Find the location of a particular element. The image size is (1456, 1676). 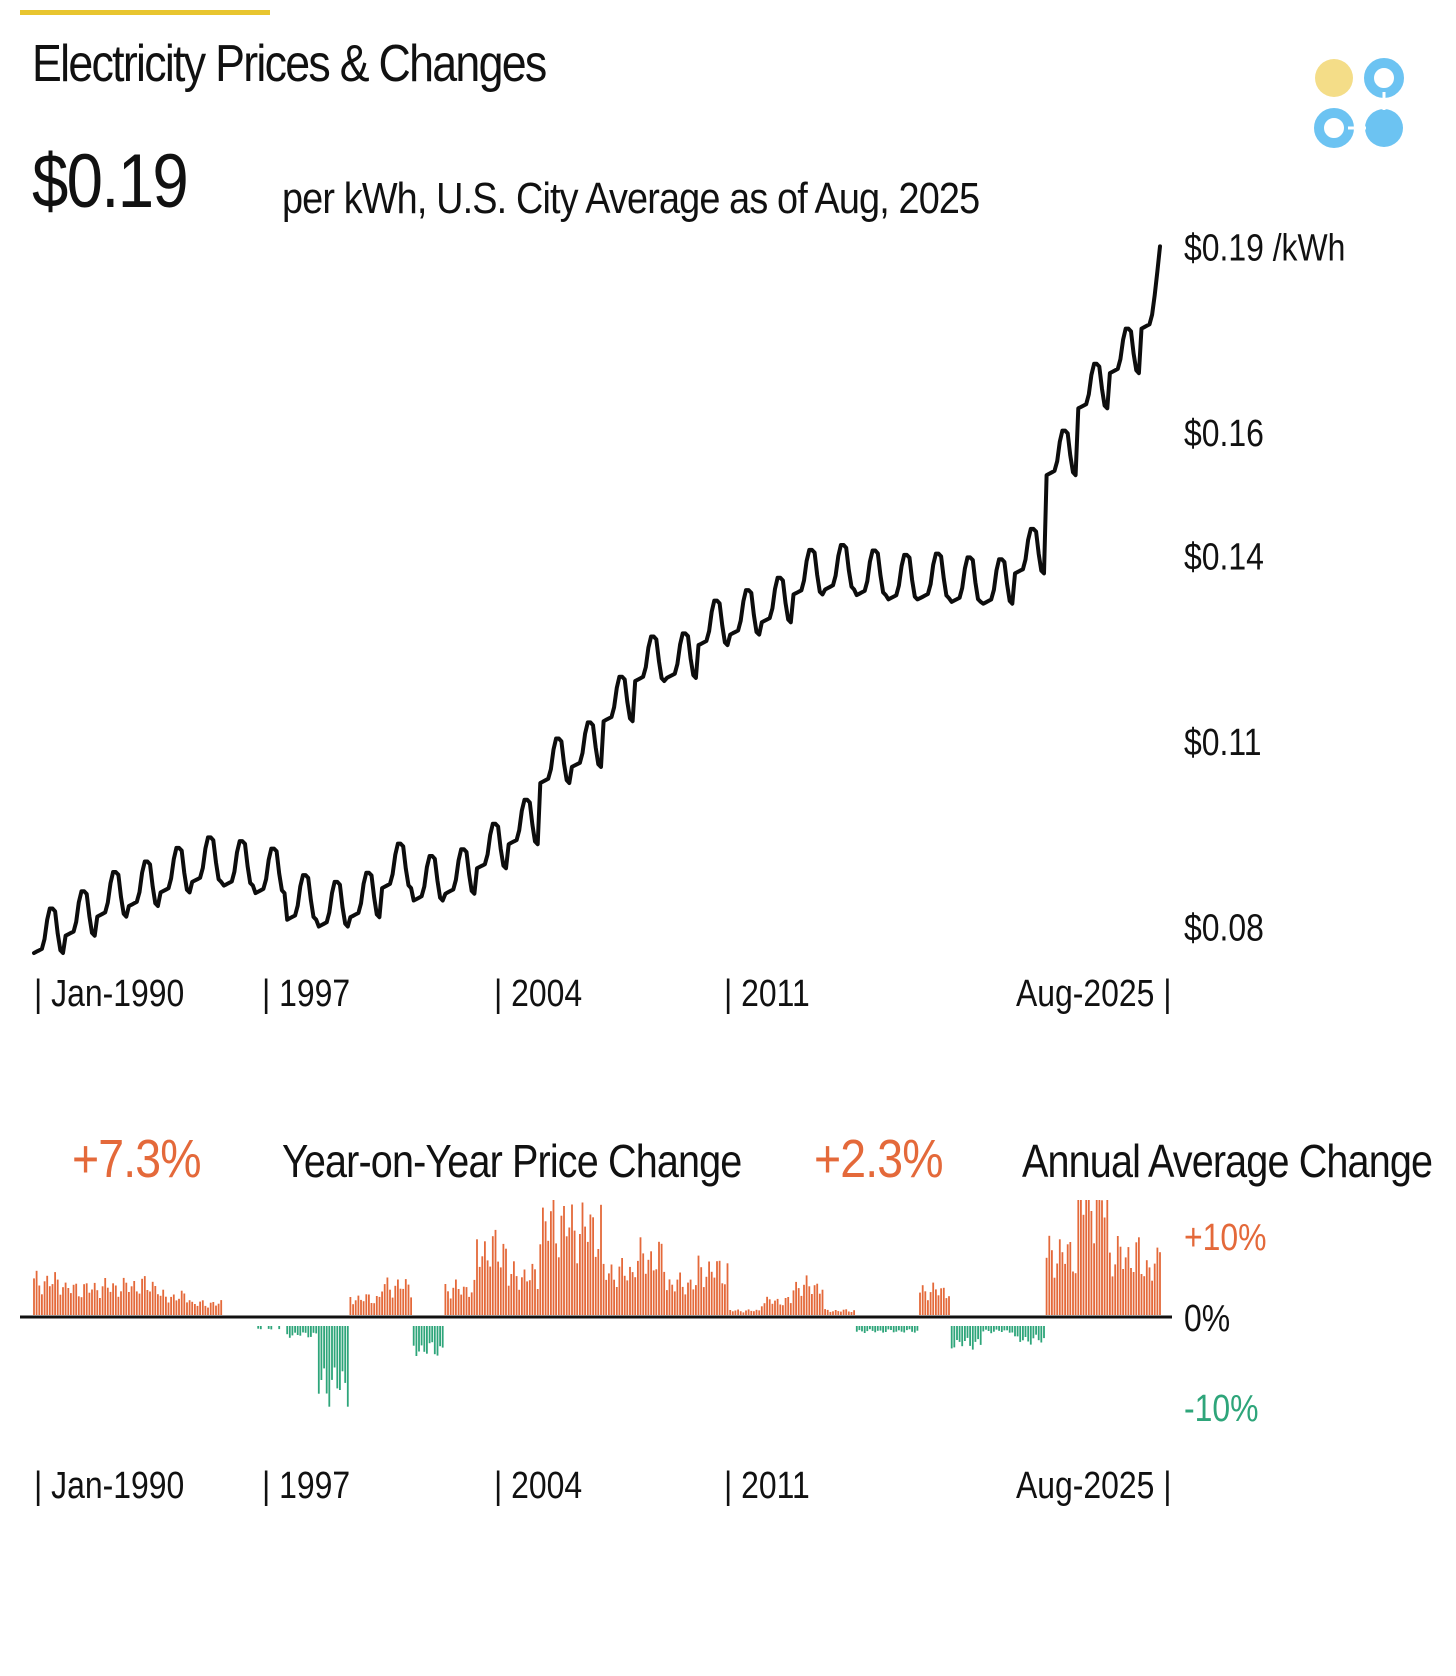

x-tick-label: | Jan-1990 is located at coordinates (109, 1485).